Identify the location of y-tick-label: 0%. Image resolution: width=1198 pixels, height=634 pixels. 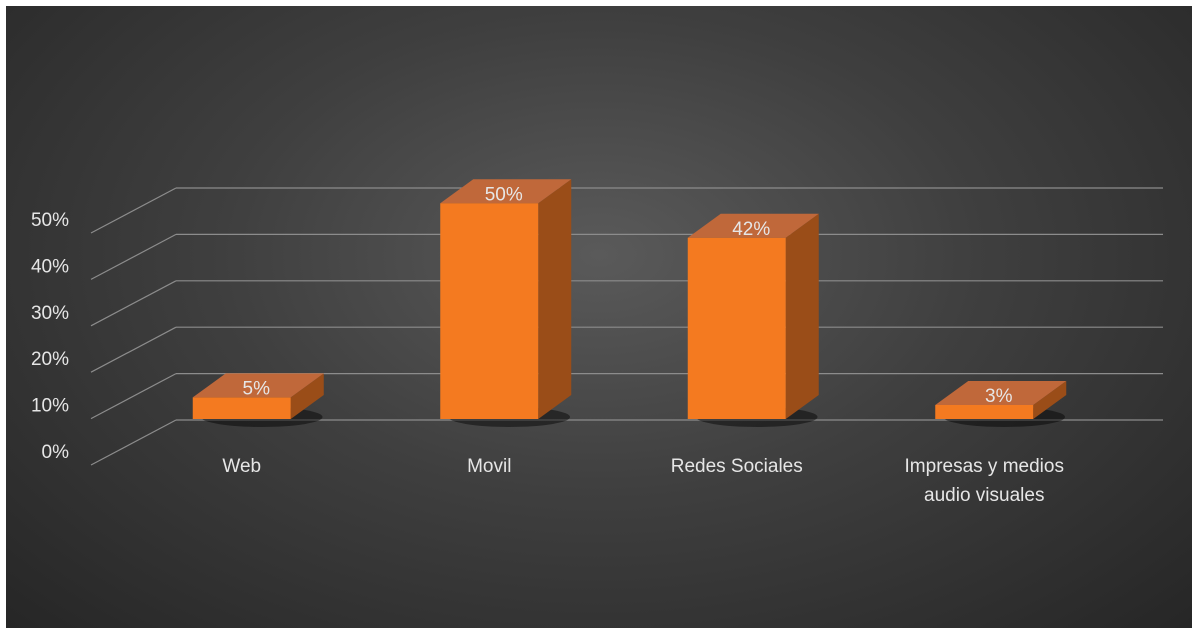
(56, 452).